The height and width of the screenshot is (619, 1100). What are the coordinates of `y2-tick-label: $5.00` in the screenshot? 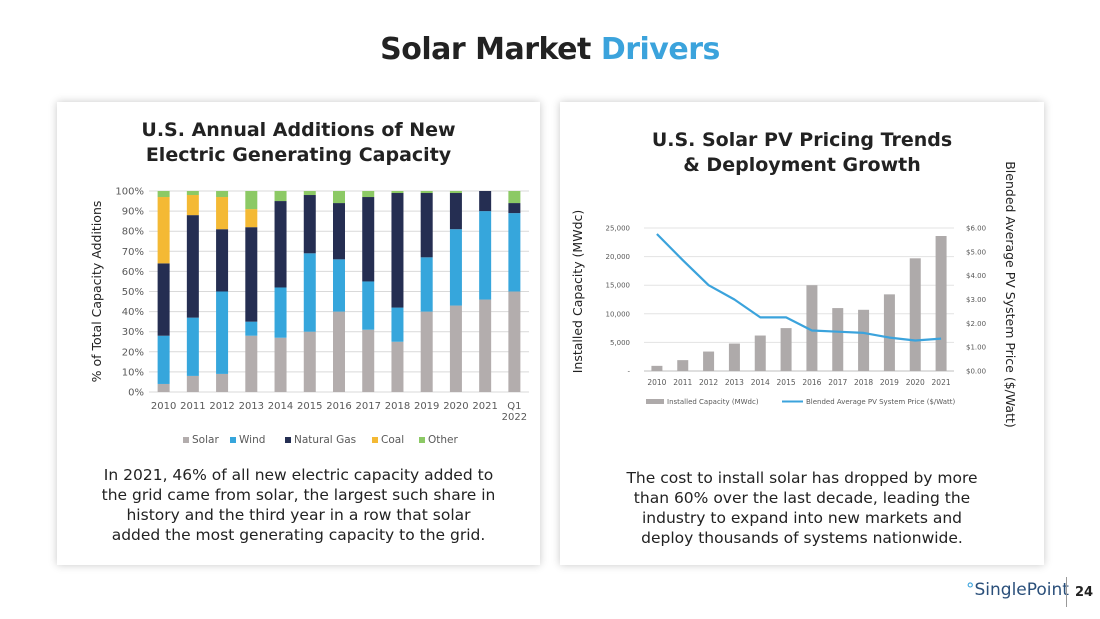 It's located at (976, 252).